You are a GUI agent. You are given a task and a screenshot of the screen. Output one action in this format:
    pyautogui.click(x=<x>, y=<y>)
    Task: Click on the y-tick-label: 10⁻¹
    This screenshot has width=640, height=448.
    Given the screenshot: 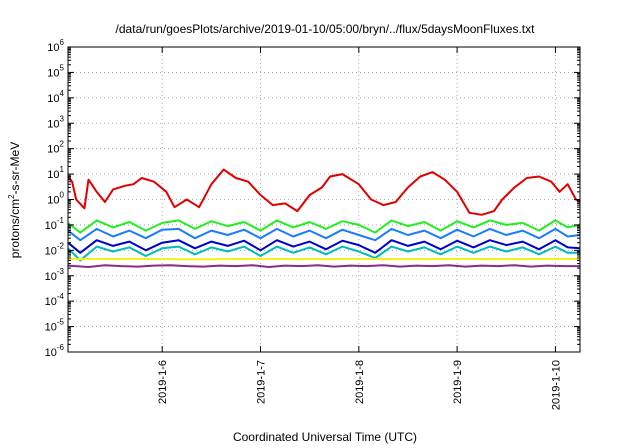 What is the action you would take?
    pyautogui.click(x=55, y=224)
    